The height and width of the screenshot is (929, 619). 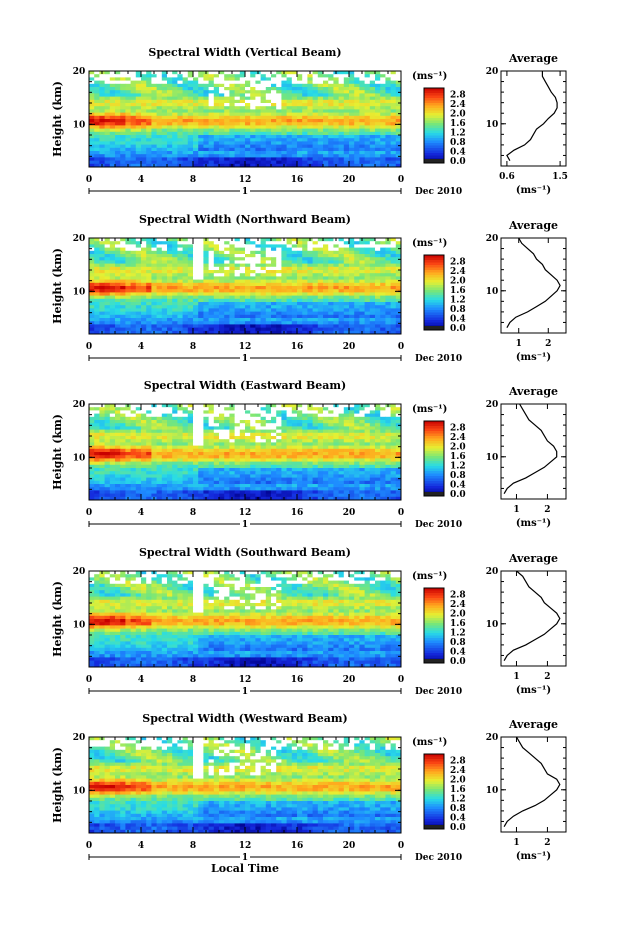 What do you see at coordinates (434, 125) in the screenshot?
I see `colorbar-frame` at bounding box center [434, 125].